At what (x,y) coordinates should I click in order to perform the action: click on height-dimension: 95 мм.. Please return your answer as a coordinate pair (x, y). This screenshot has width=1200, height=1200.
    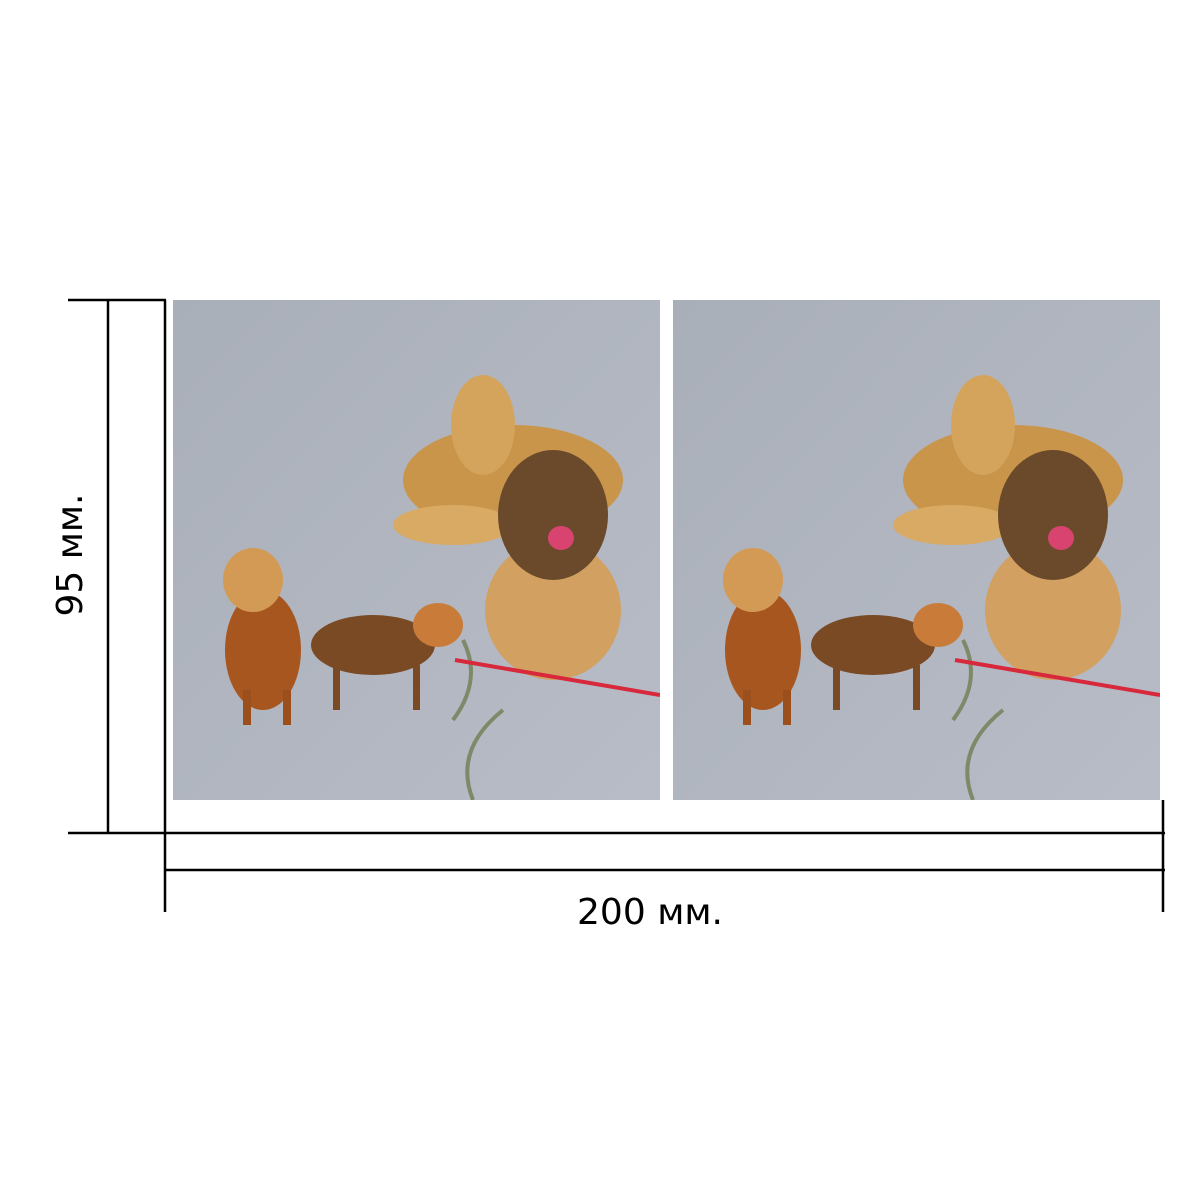
    Looking at the image, I should click on (108, 566).